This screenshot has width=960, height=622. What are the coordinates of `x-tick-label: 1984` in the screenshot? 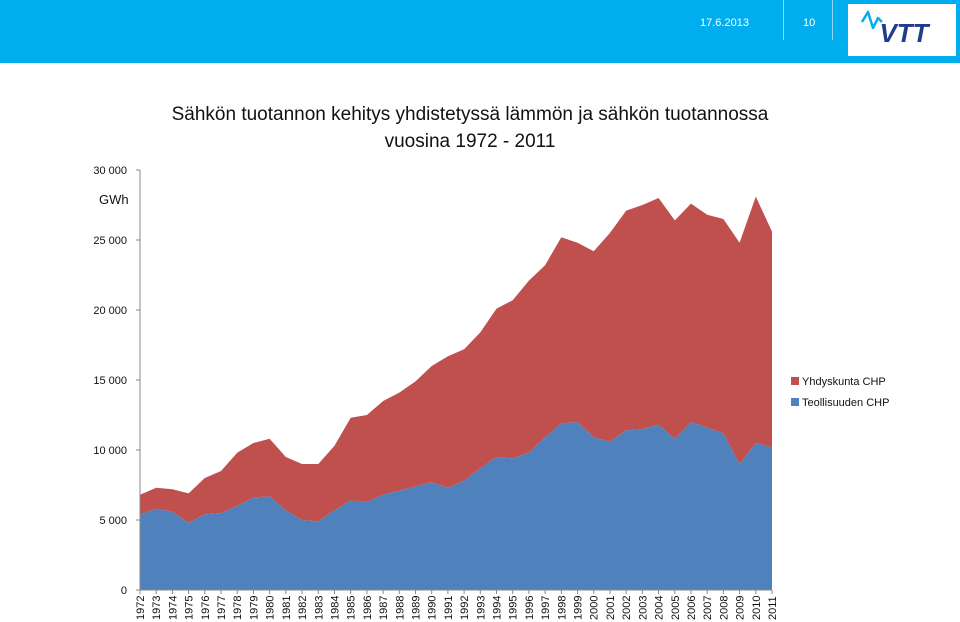 It's located at (335, 608).